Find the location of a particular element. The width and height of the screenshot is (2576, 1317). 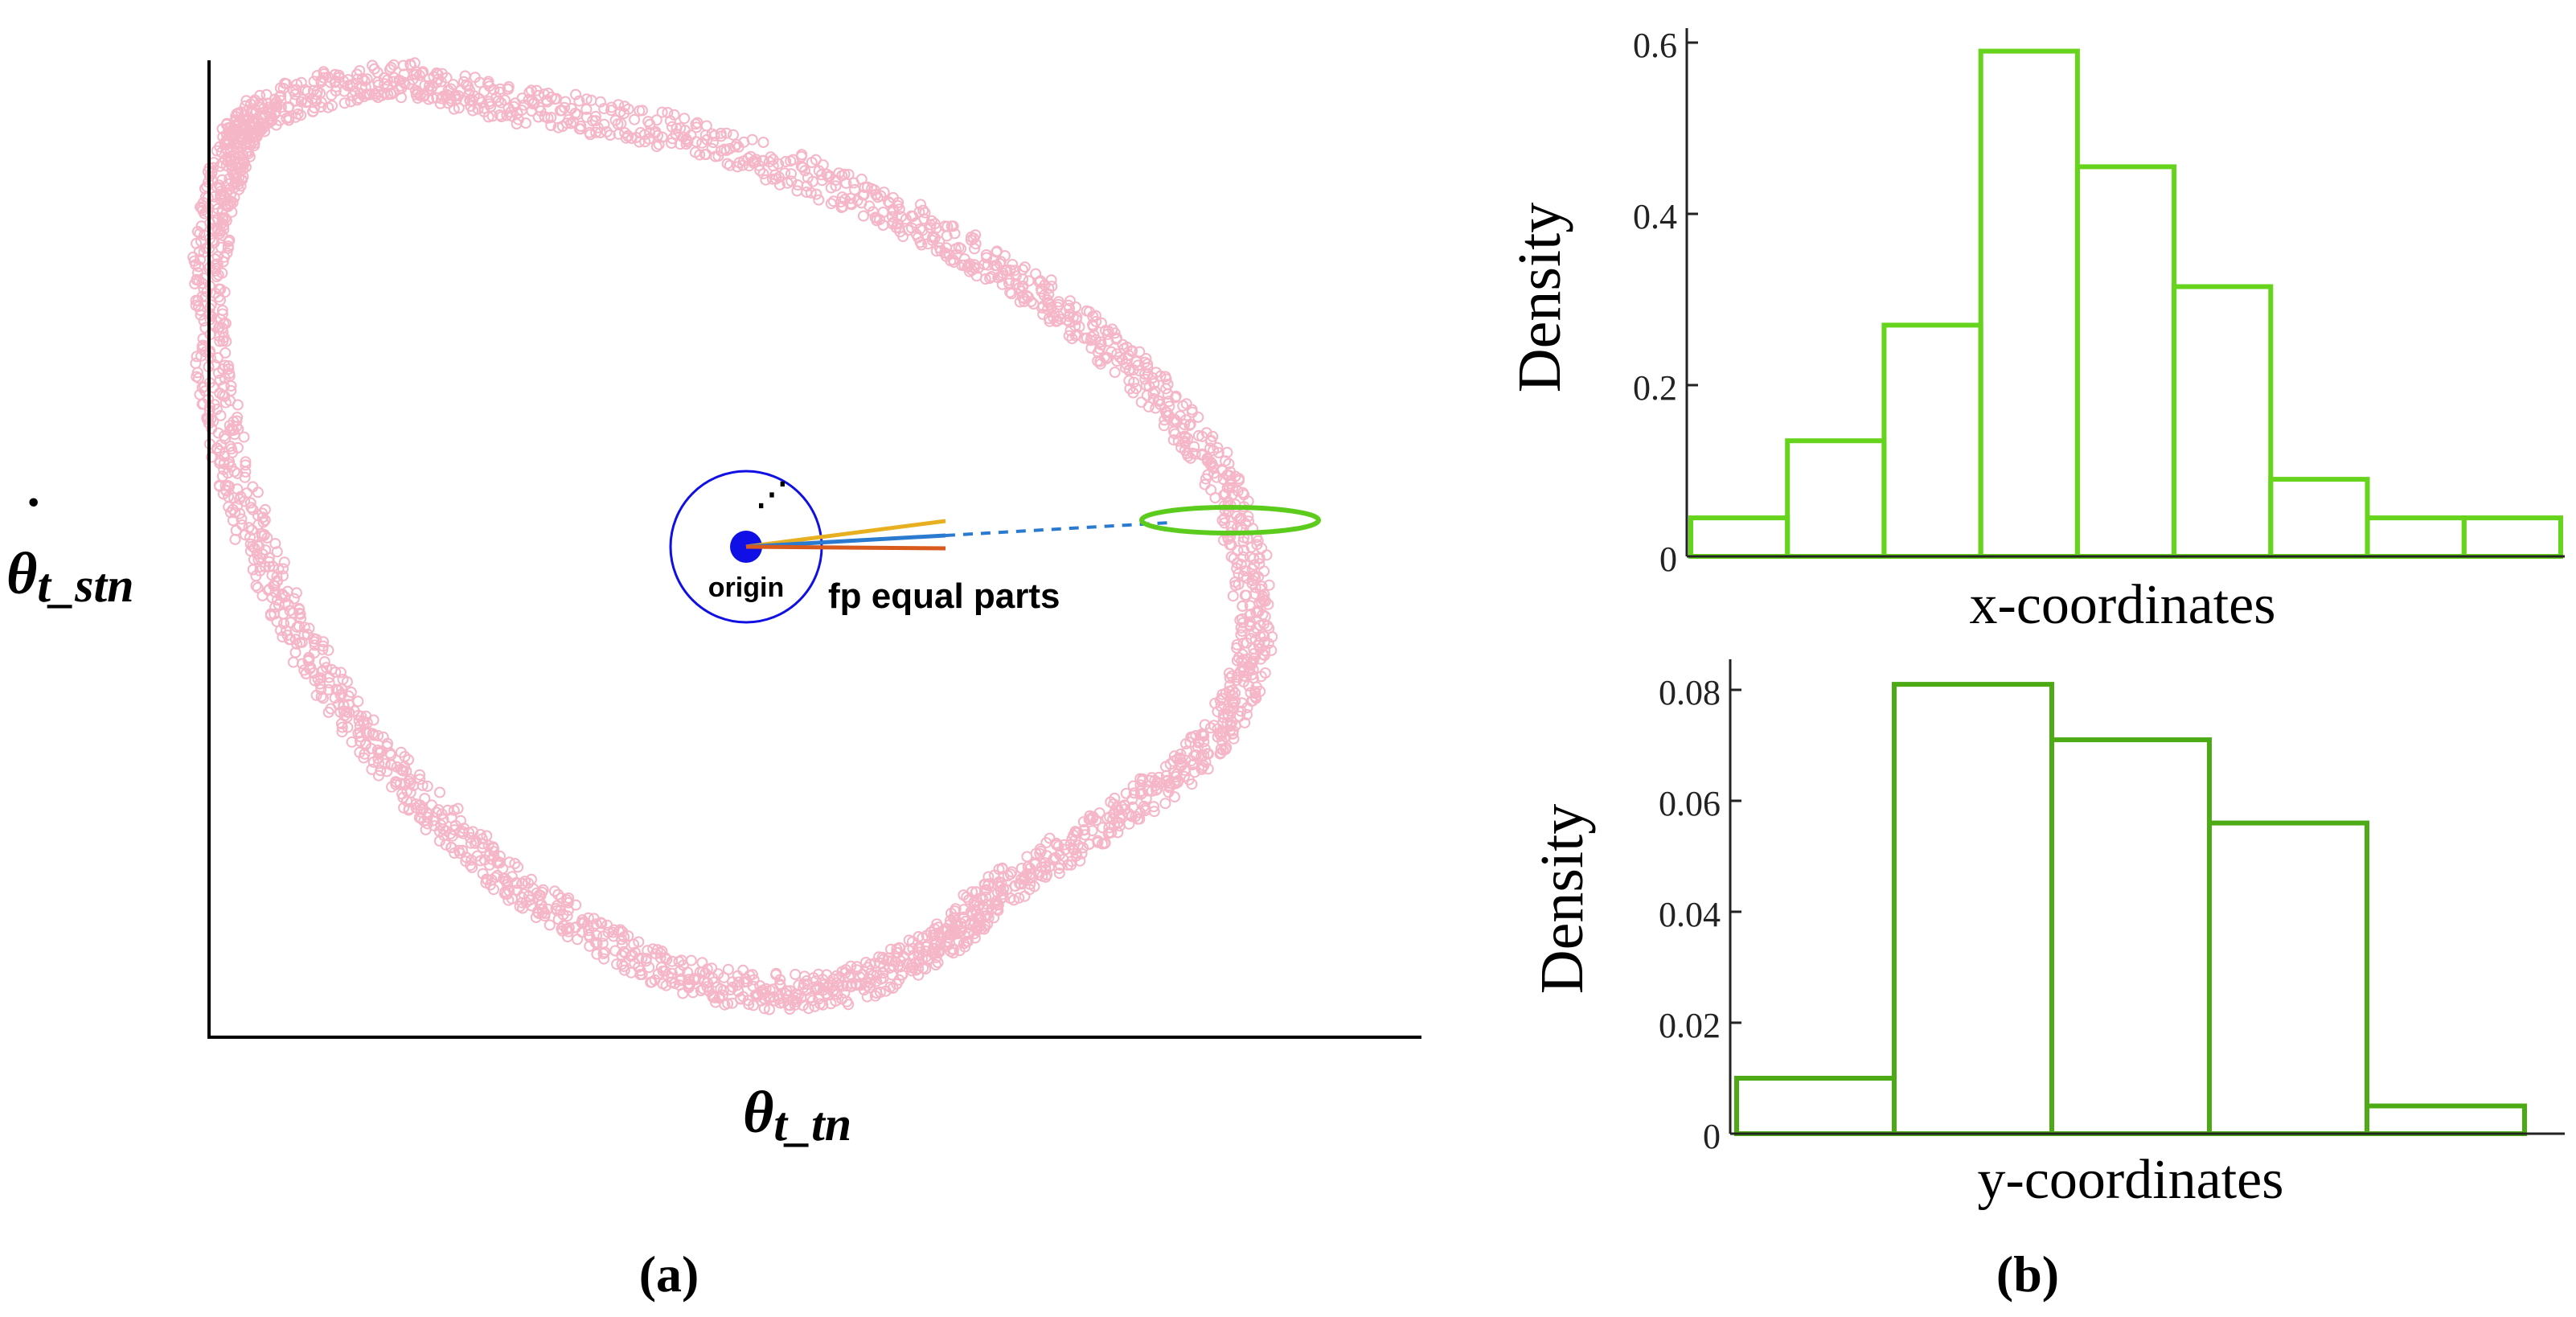

y-hist-x-label: y-coordinates is located at coordinates (2131, 1180).